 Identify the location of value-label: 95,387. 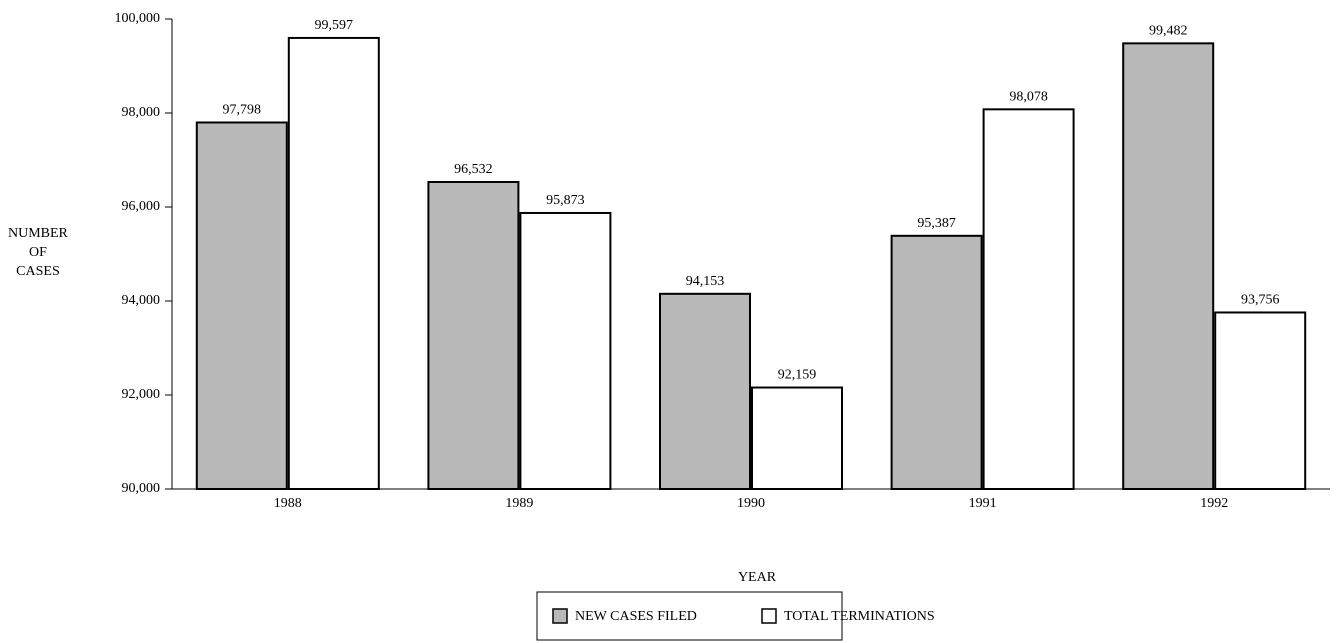
(936, 223).